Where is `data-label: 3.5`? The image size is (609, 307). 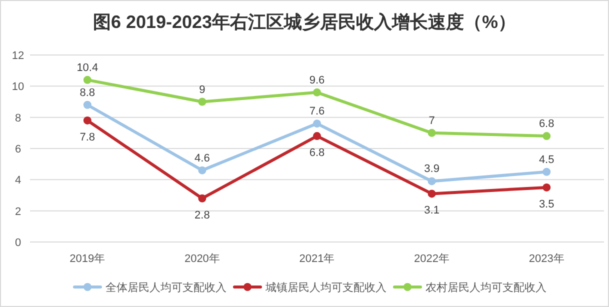 data-label: 3.5 is located at coordinates (546, 204).